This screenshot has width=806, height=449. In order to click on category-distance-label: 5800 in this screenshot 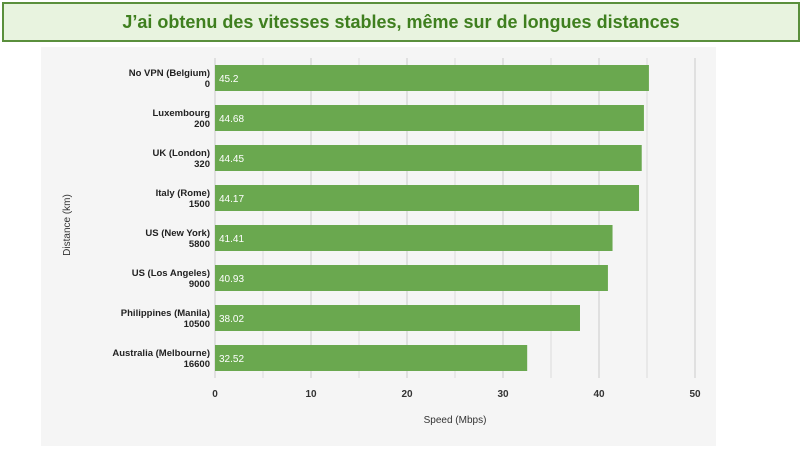, I will do `click(199, 244)`.